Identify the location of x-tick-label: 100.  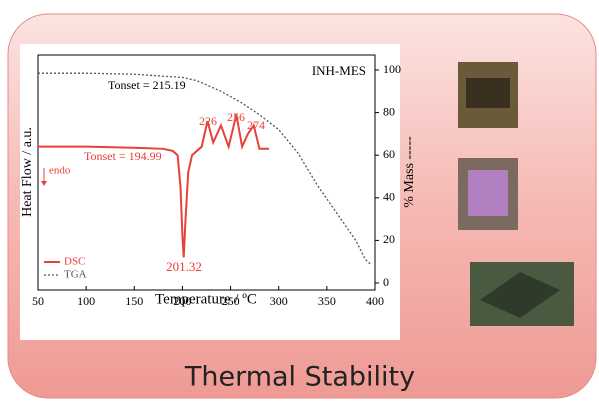
(86, 301).